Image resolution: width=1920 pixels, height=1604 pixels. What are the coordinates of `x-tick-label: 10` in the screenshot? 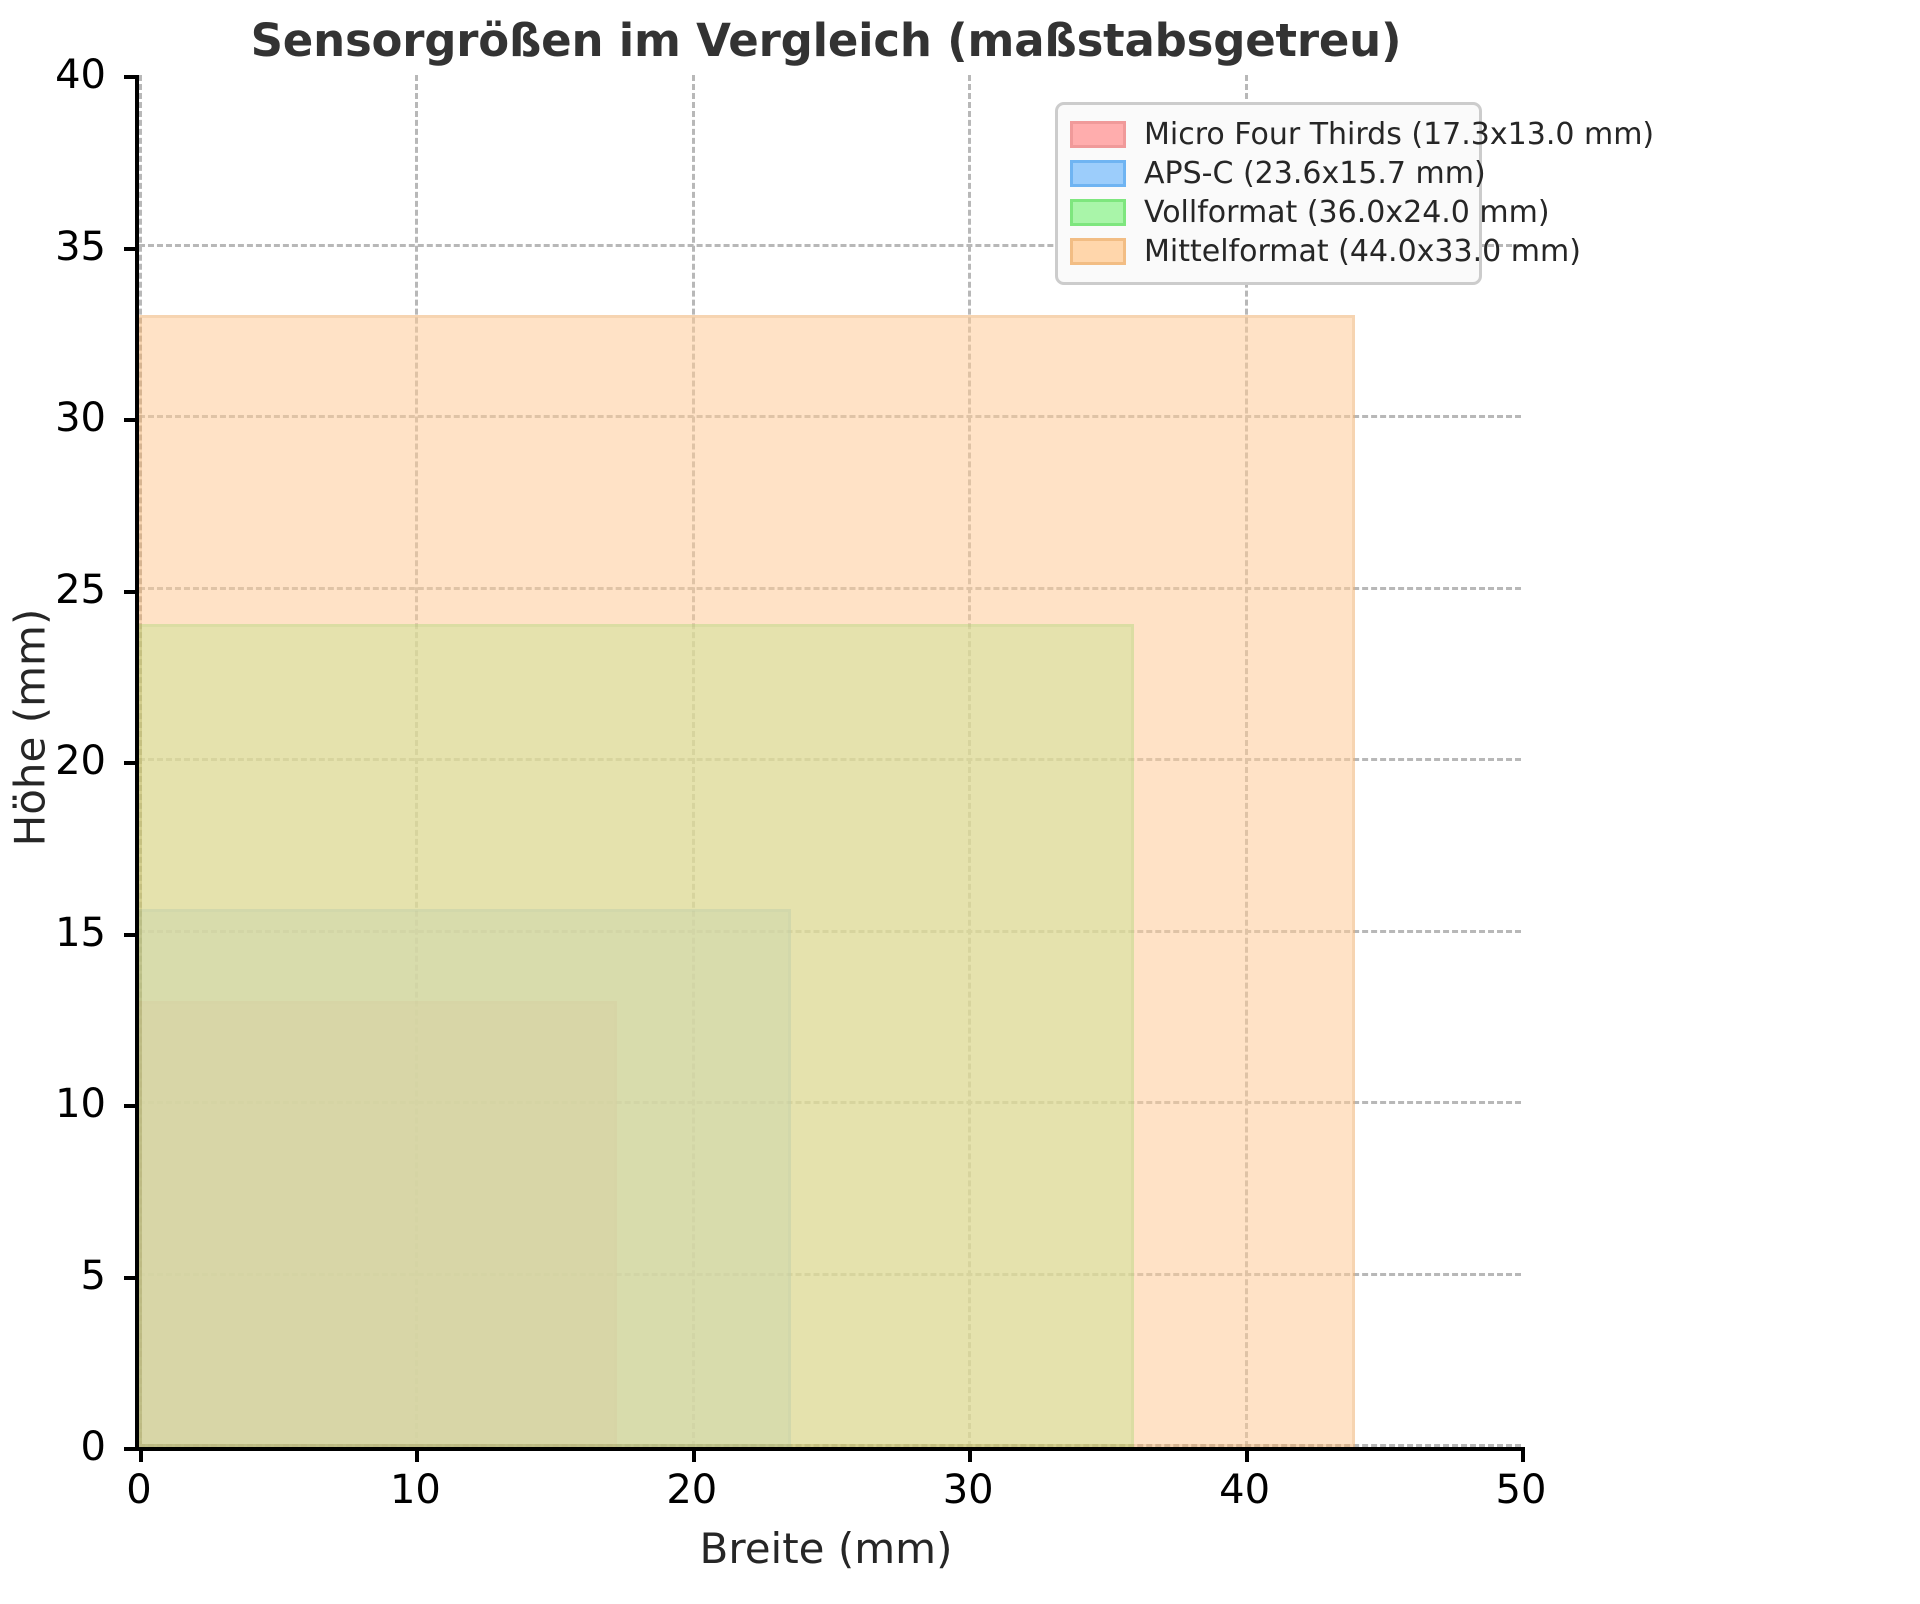 It's located at (415, 1490).